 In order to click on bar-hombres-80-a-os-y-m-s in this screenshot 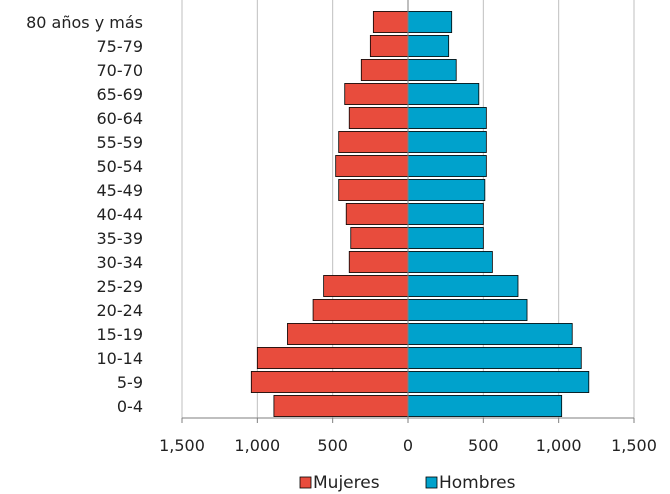, I will do `click(430, 22)`.